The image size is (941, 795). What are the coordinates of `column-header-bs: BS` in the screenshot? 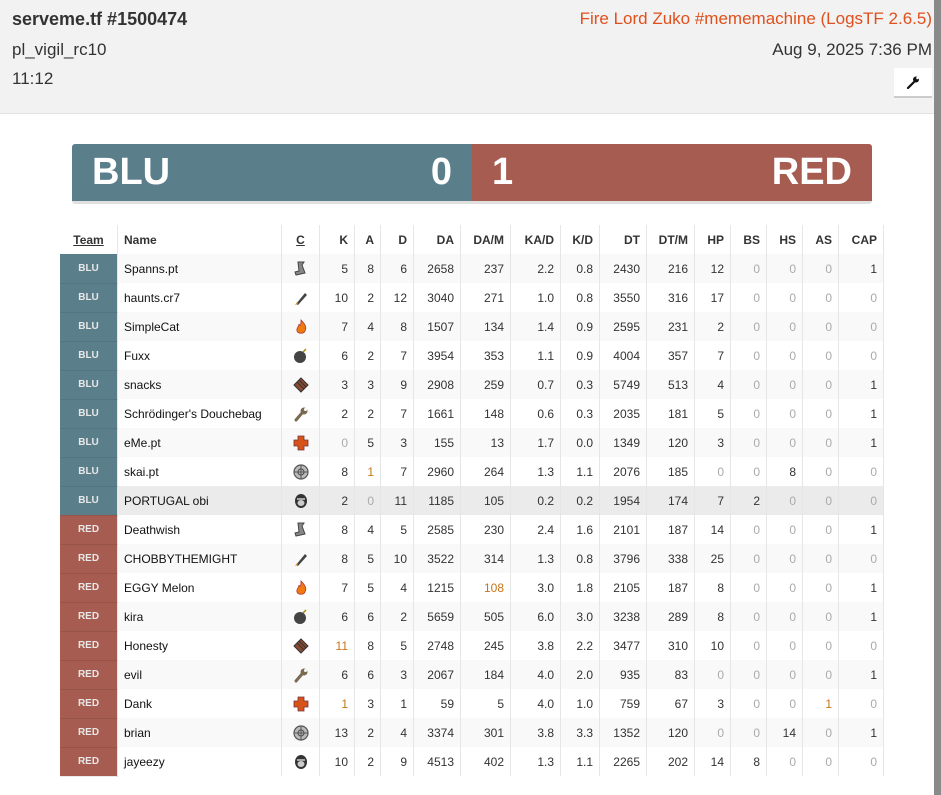 It's located at (748, 239).